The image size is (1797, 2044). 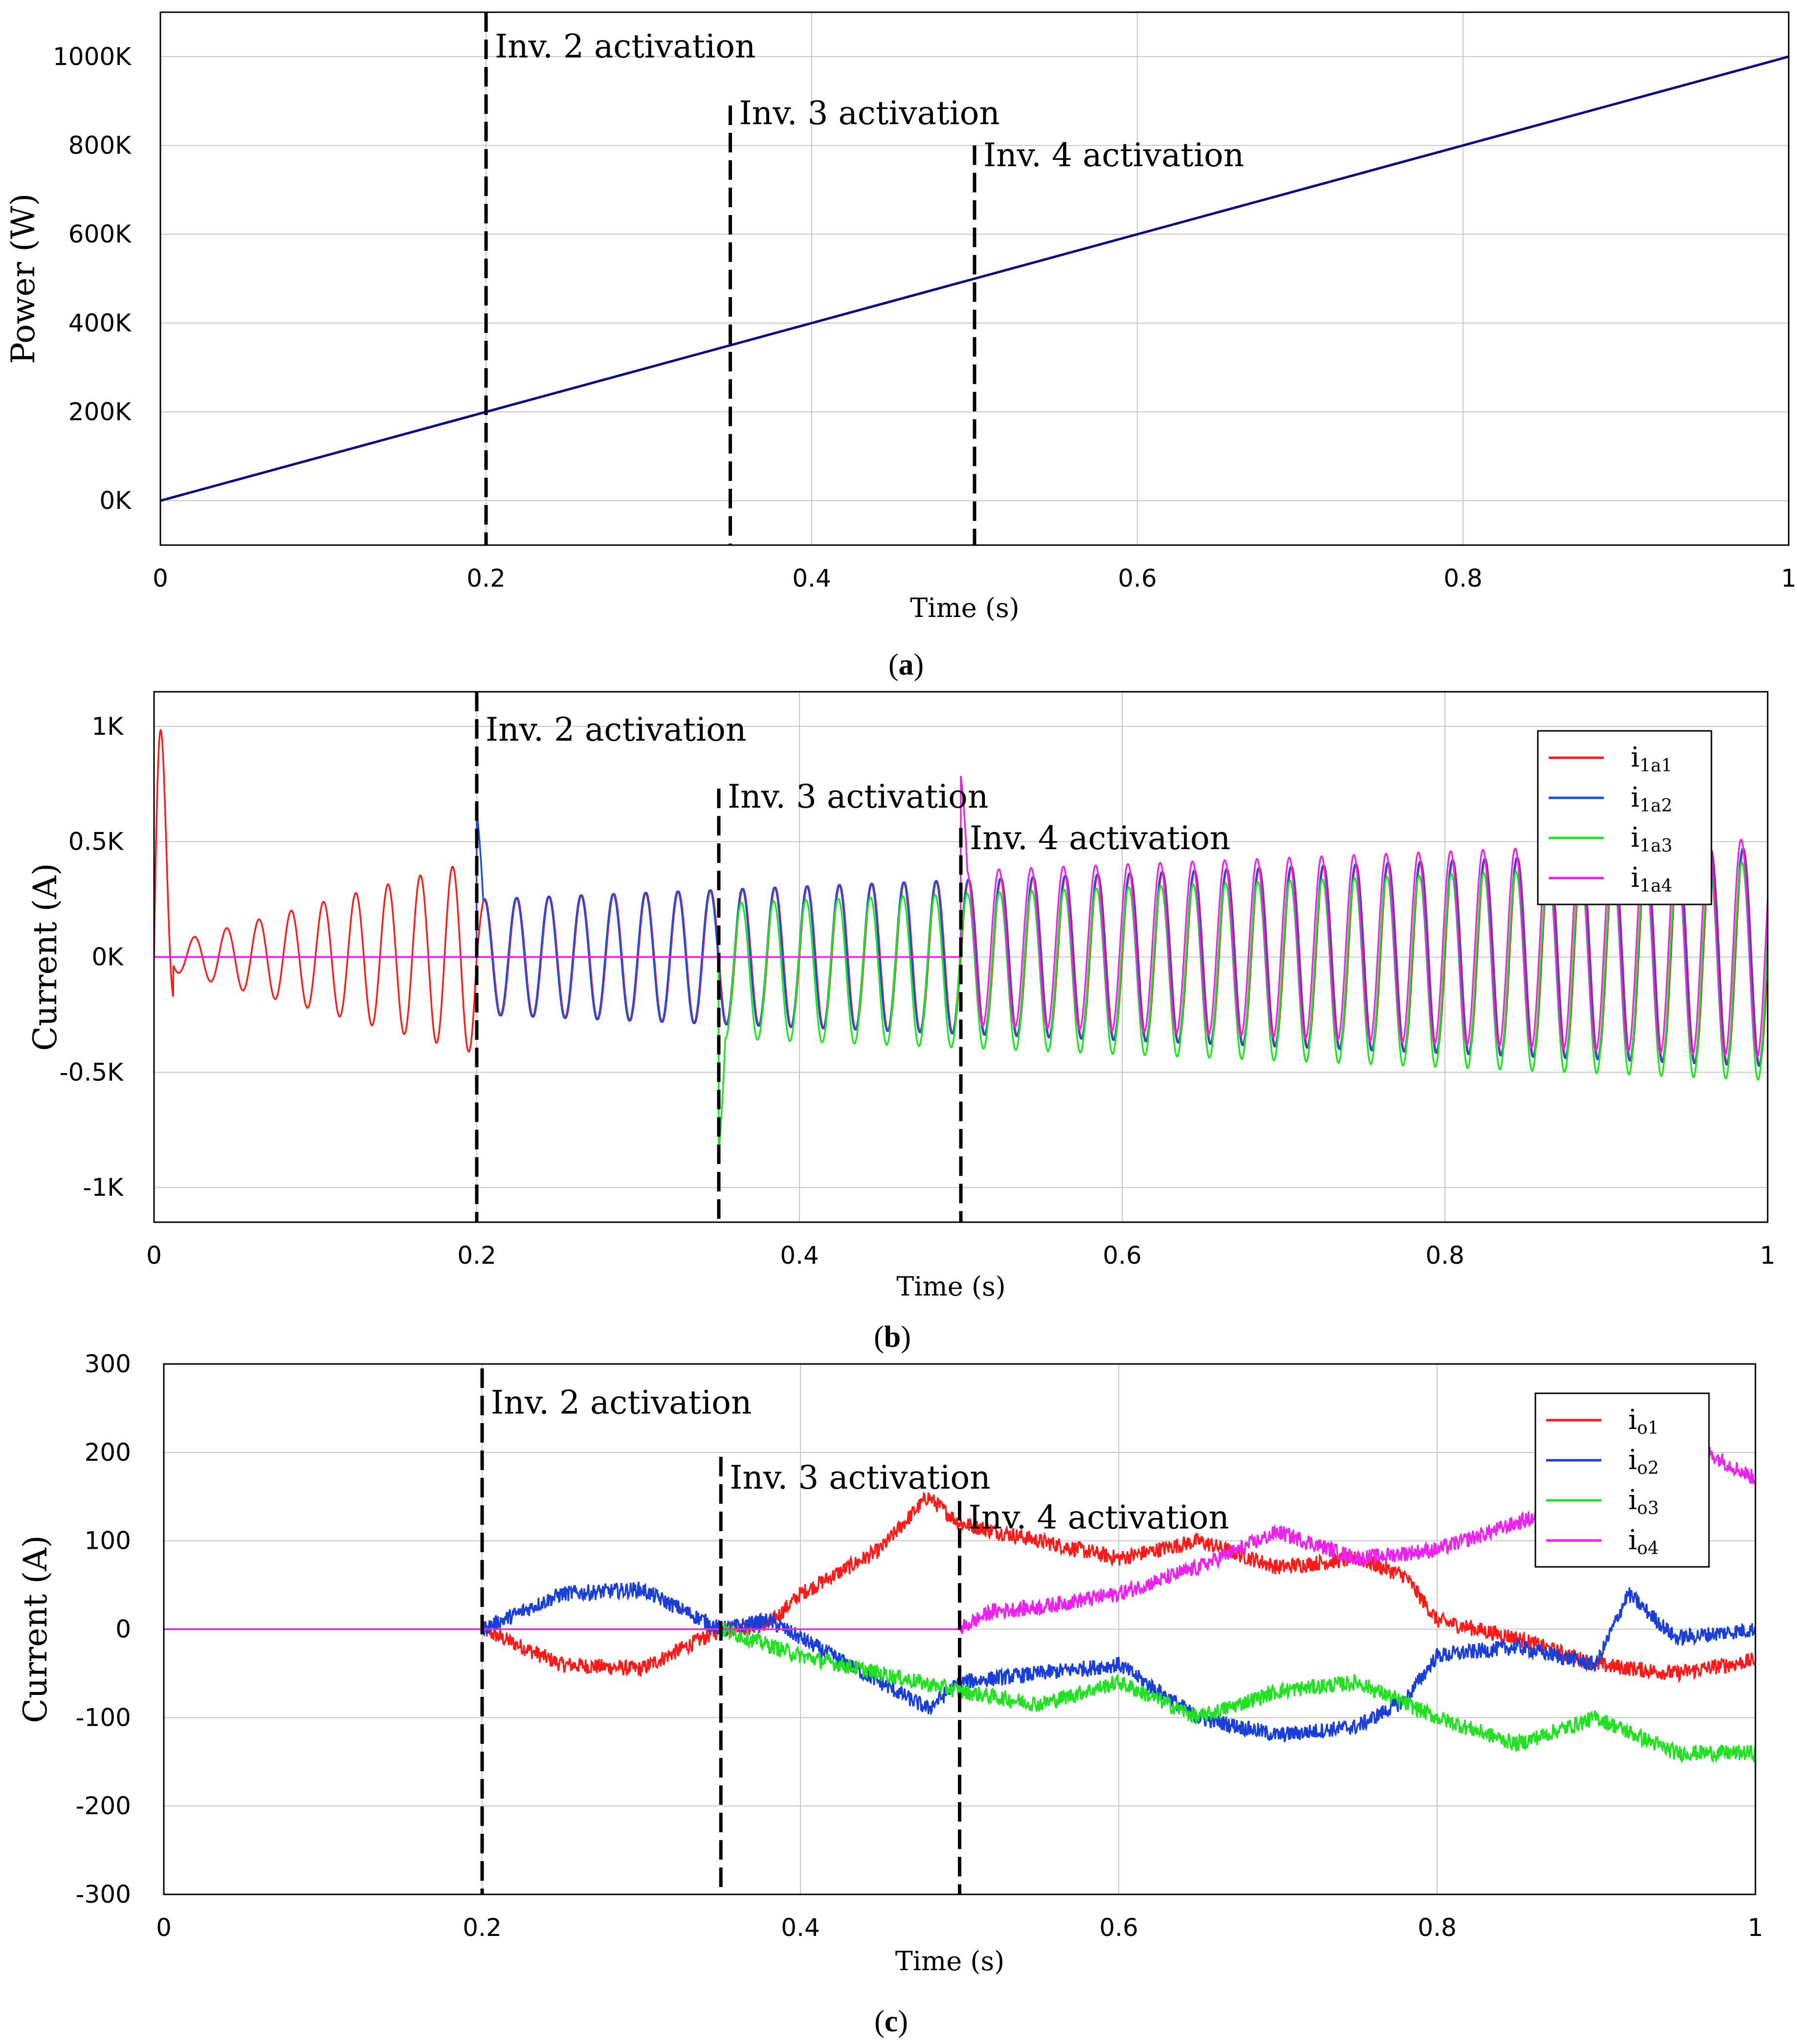 What do you see at coordinates (1643, 1421) in the screenshot?
I see `legend-label-io1: io1` at bounding box center [1643, 1421].